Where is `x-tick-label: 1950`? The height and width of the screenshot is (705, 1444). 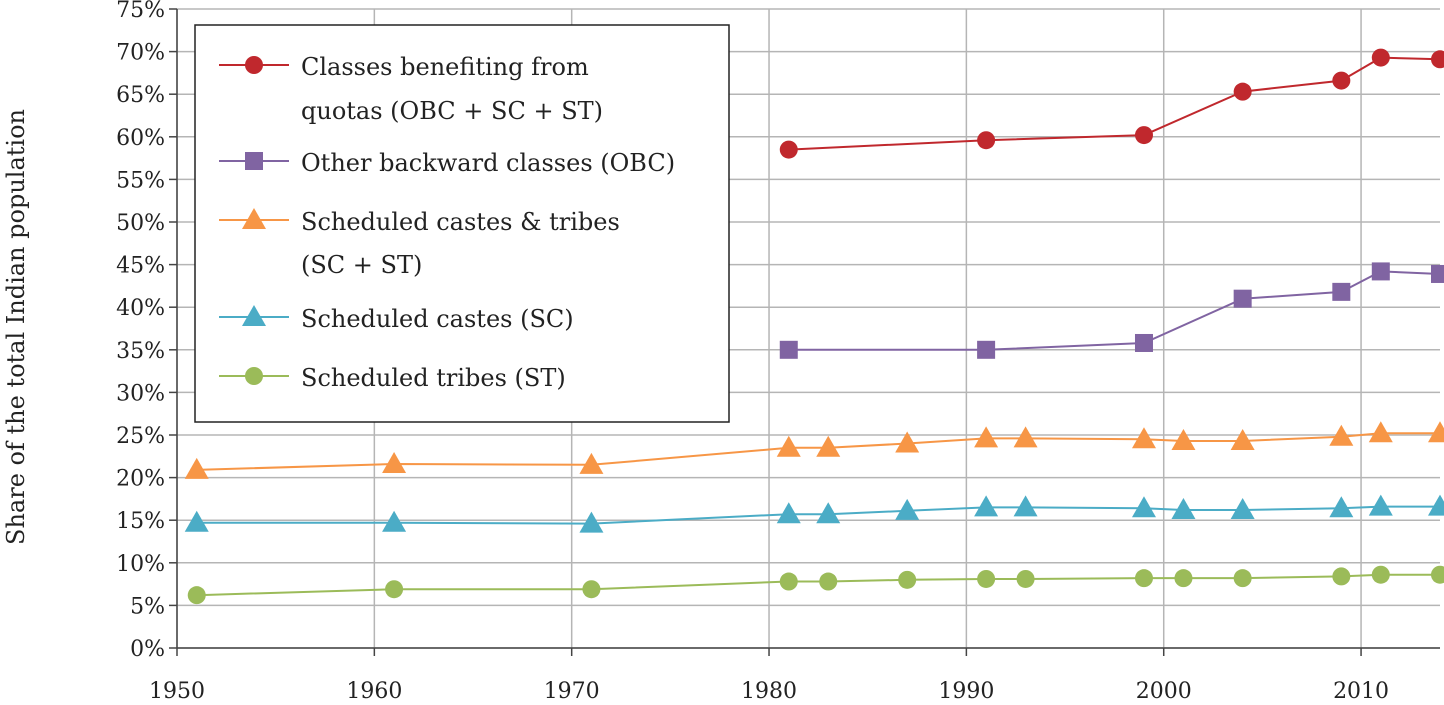
x-tick-label: 1950 is located at coordinates (177, 691).